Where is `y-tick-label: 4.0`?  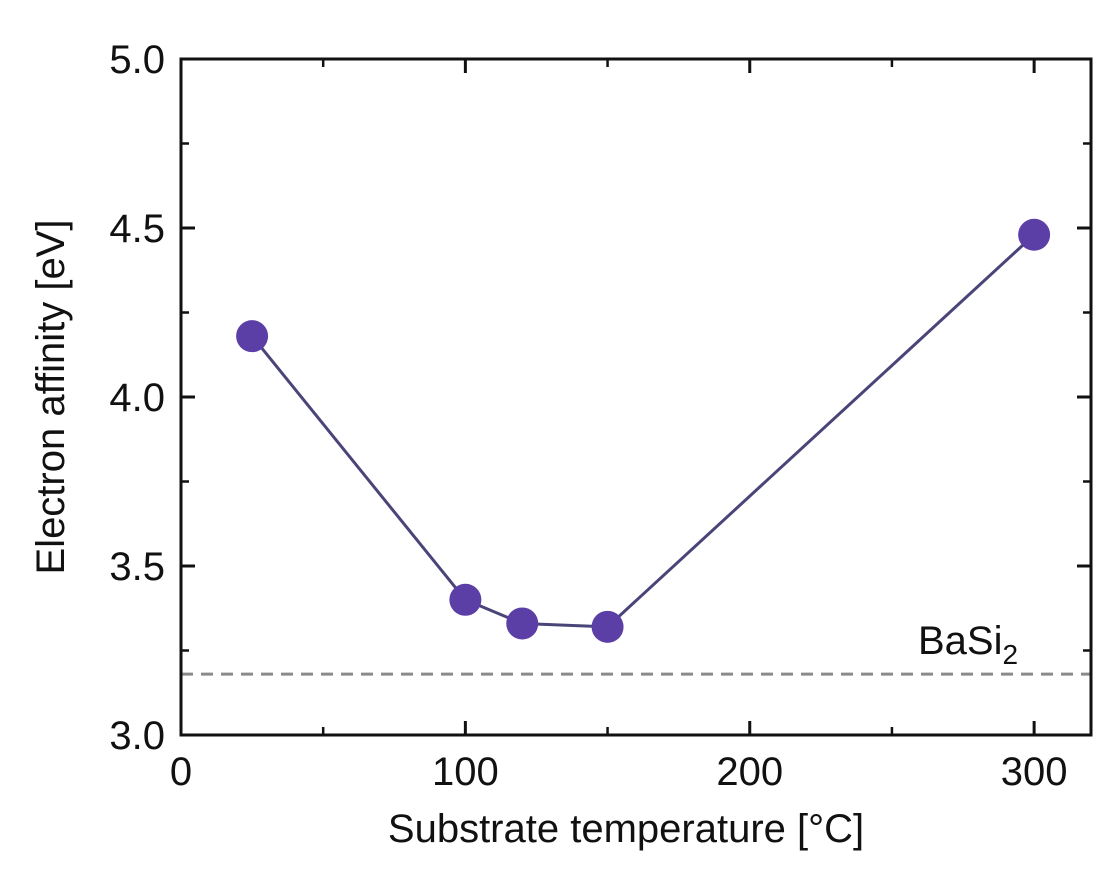 y-tick-label: 4.0 is located at coordinates (137, 398).